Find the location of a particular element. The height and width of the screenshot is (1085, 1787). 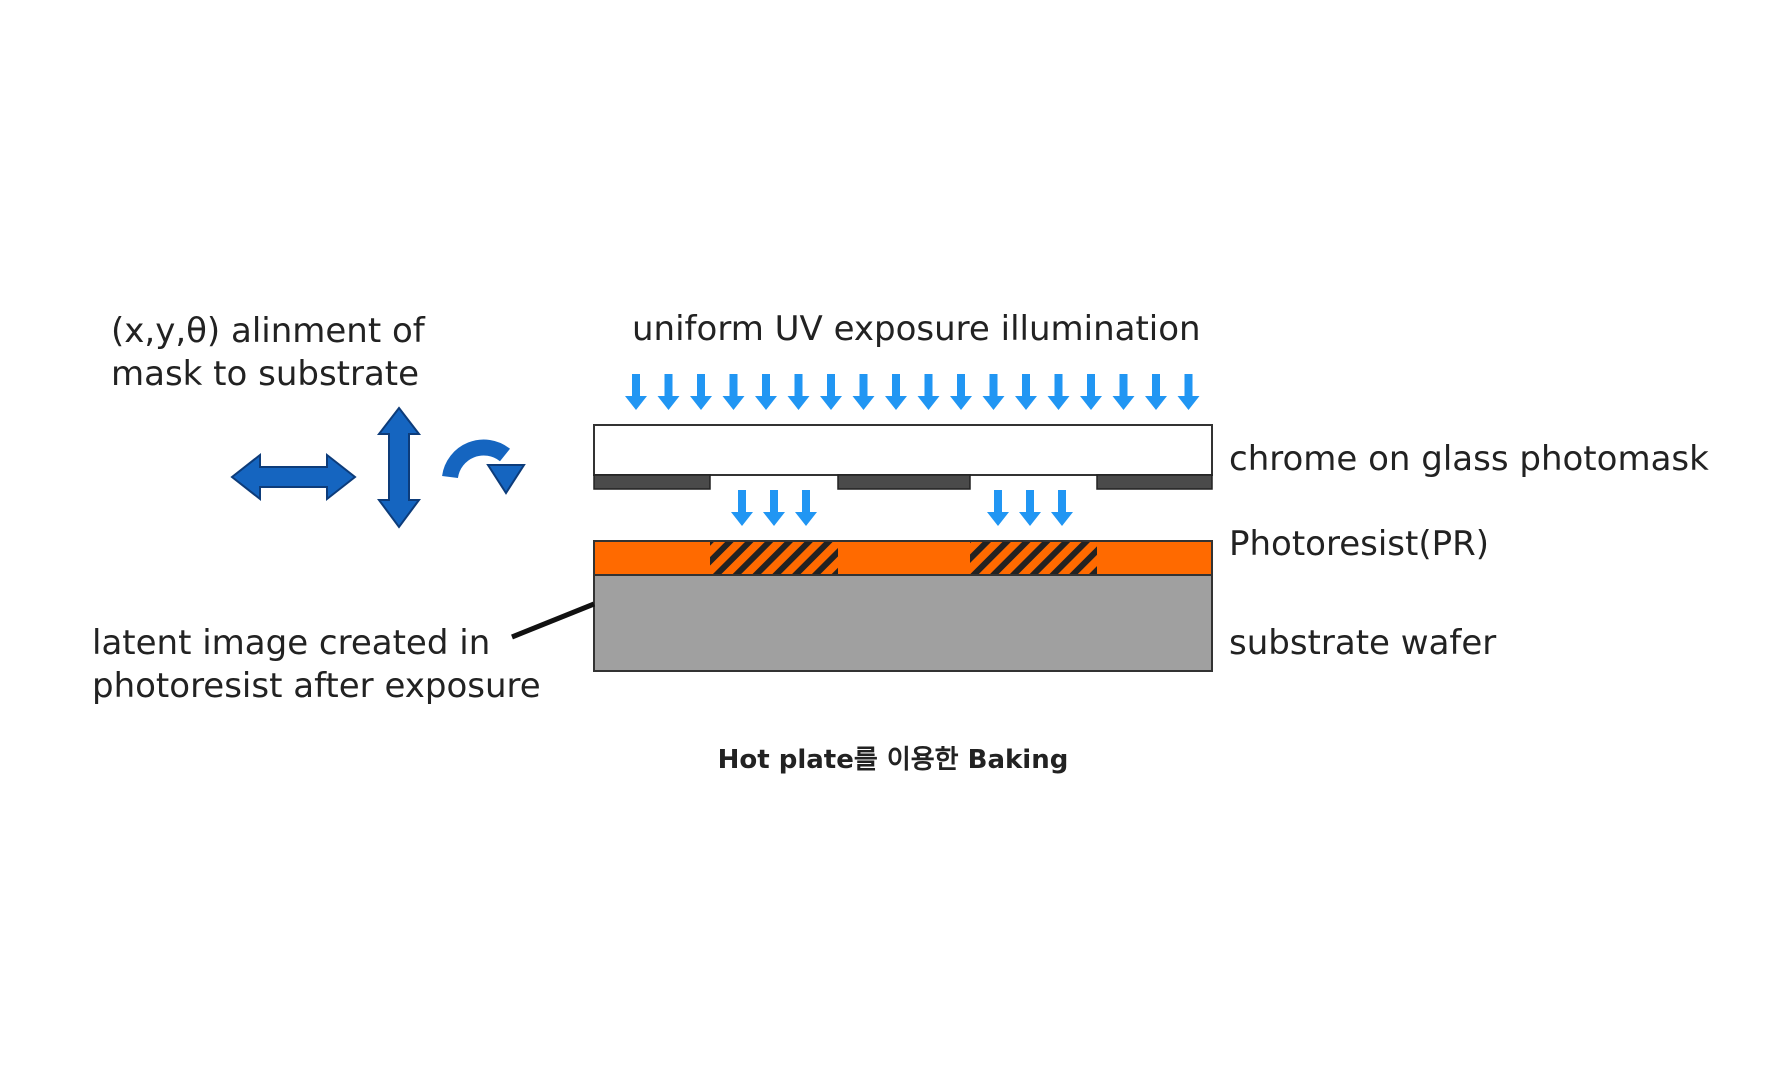

double-vertical-arrow-icon is located at coordinates (399, 467).